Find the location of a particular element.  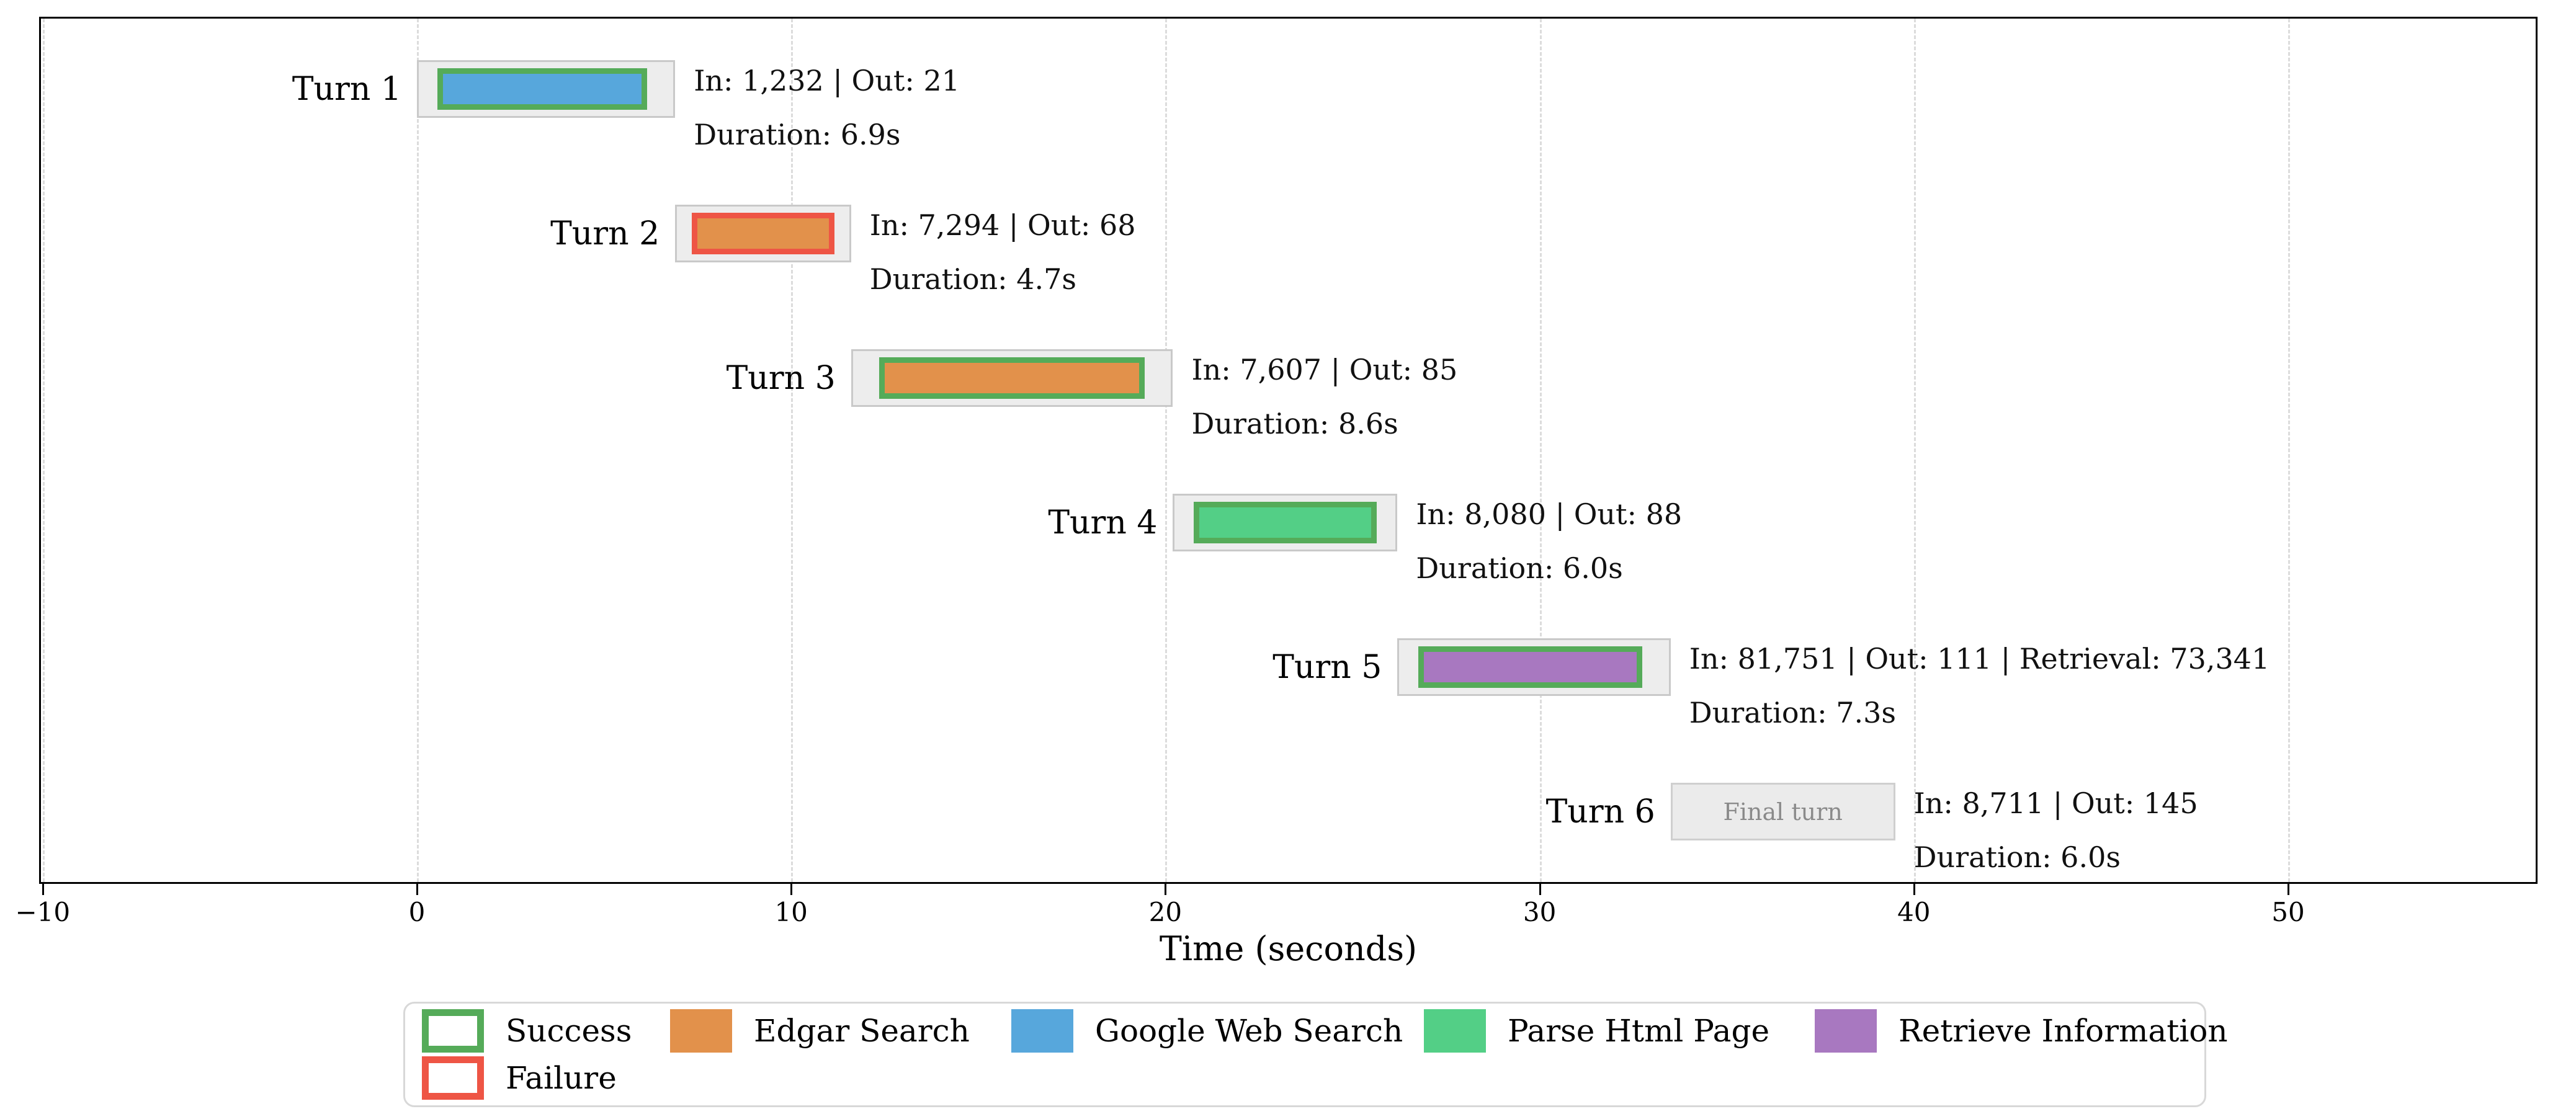

x-axis-tick-label: 40 is located at coordinates (1914, 912).